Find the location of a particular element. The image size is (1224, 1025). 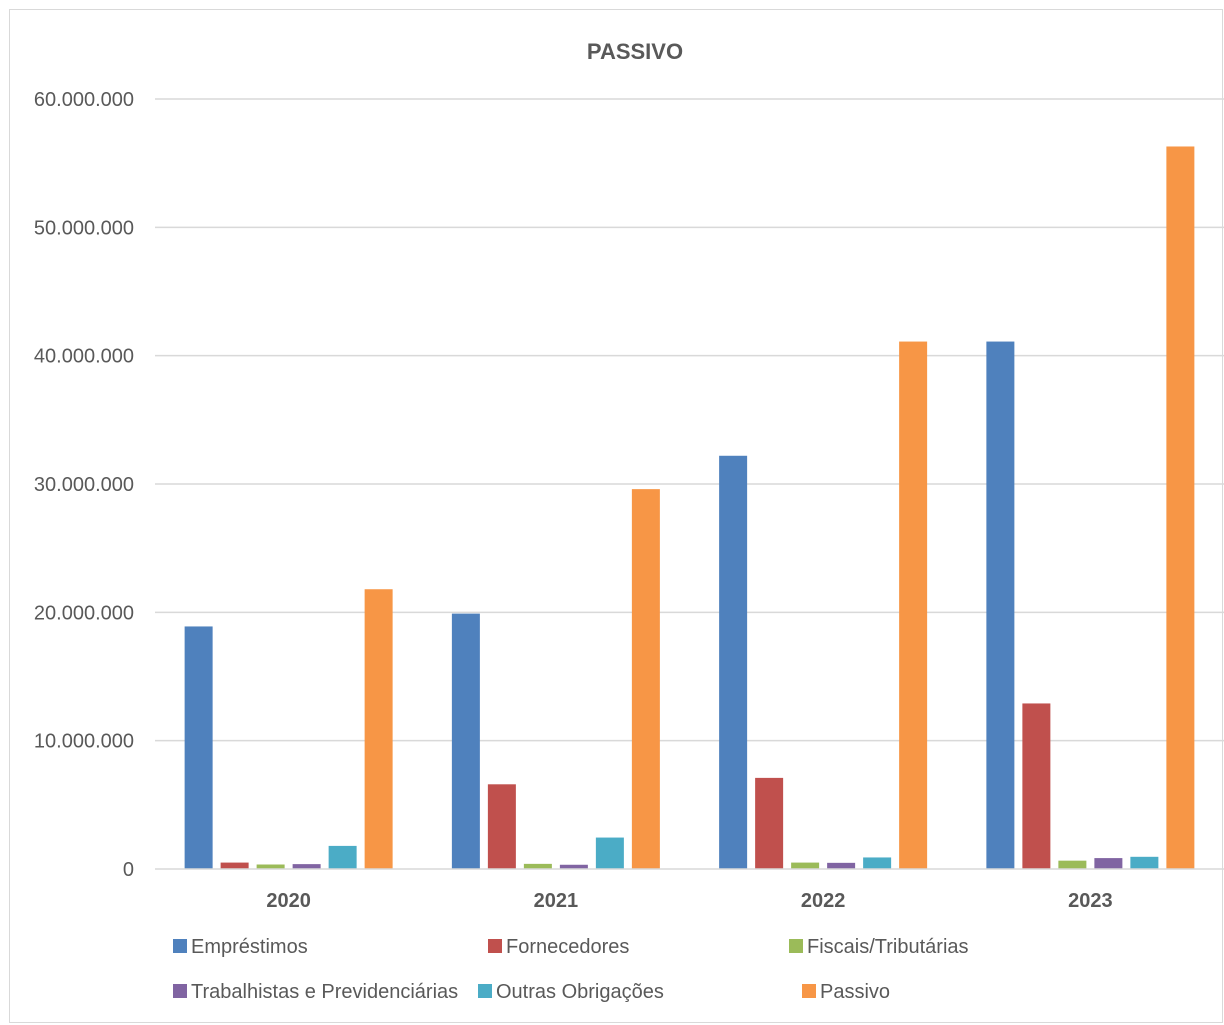

x-axis-tick-labels: 2020 2021 2022 2023 is located at coordinates (689, 901).